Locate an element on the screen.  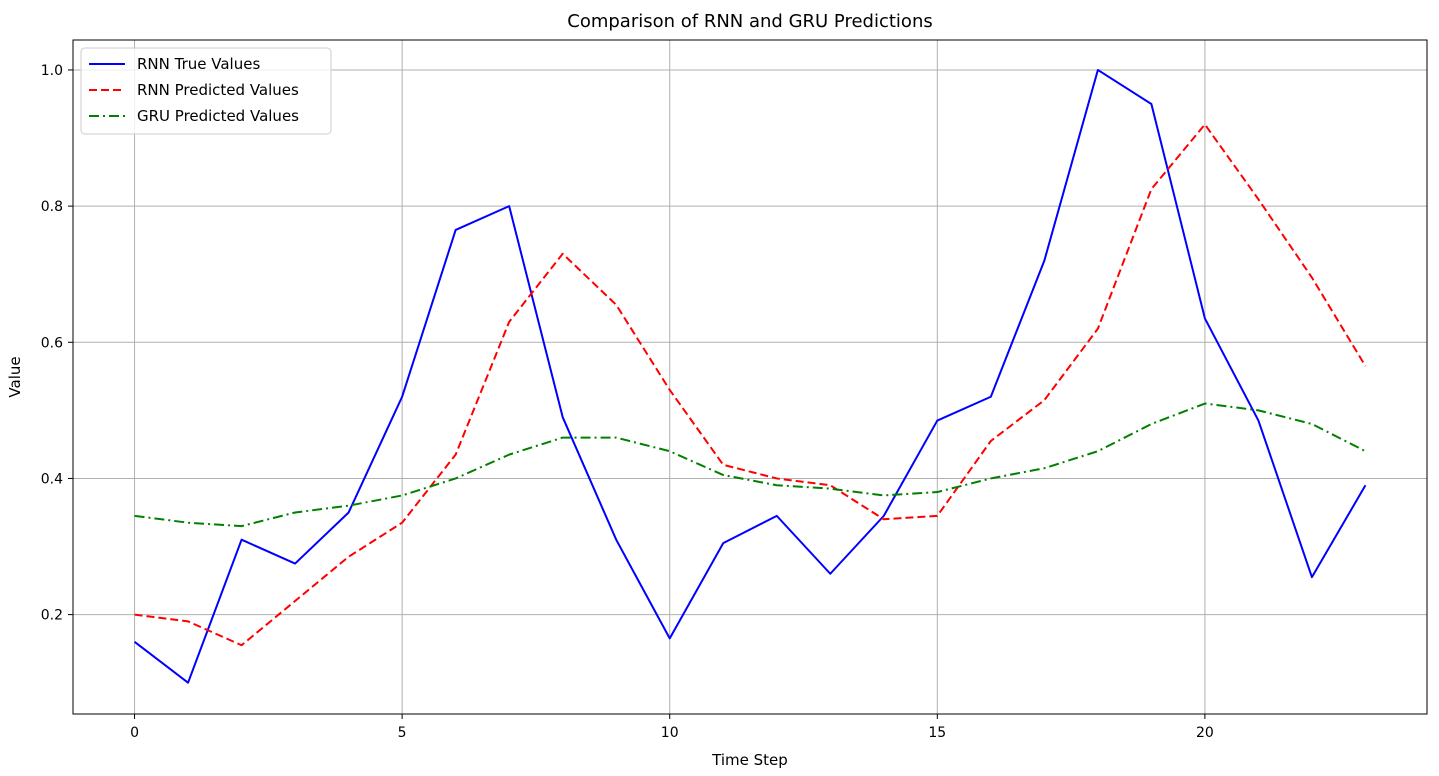
y-tick-label: 0.6 is located at coordinates (52, 343).